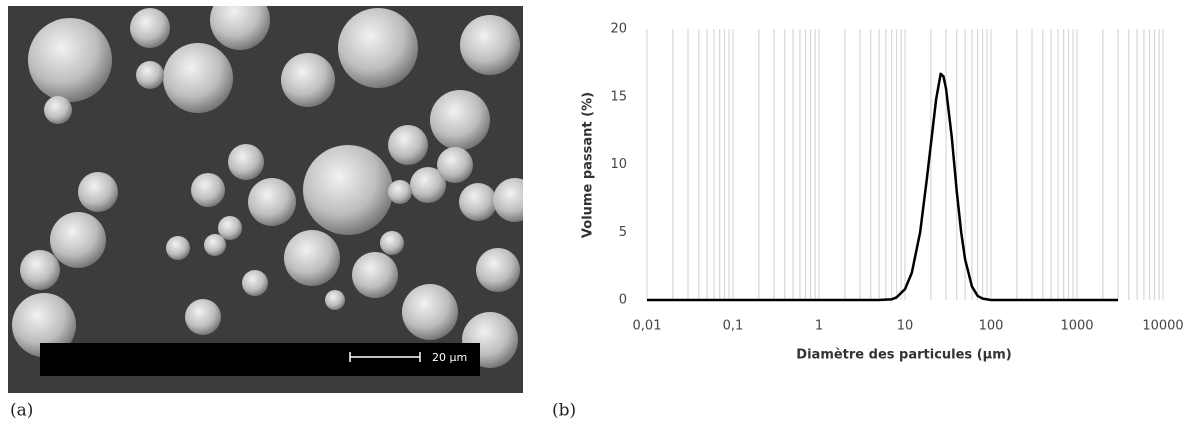 The width and height of the screenshot is (1198, 432). I want to click on y-tick-label: 10, so click(618, 164).